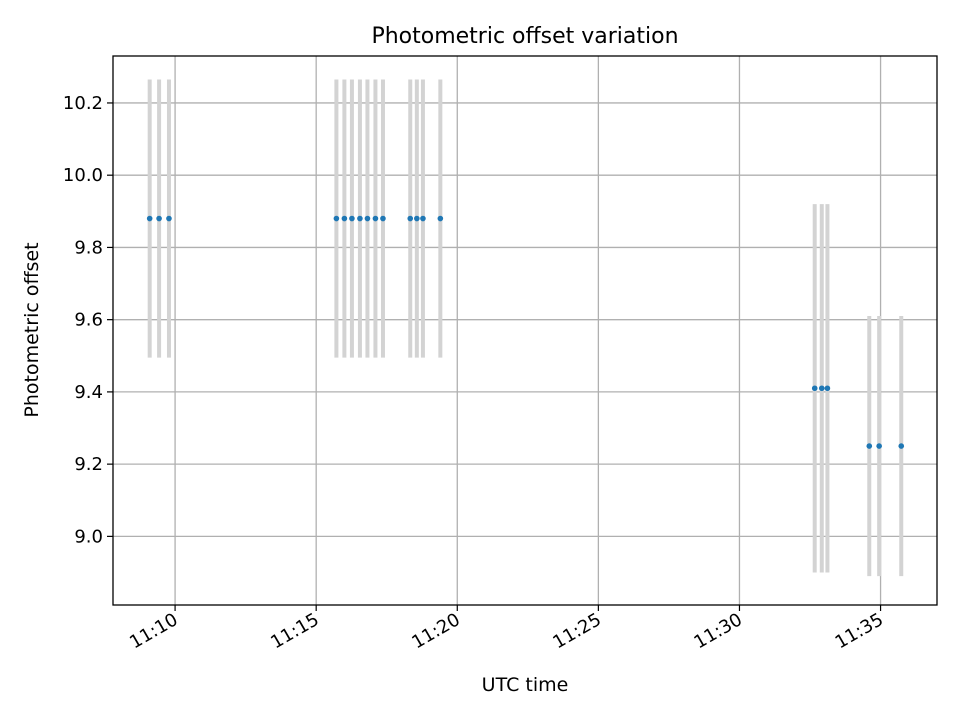 This screenshot has width=960, height=720. What do you see at coordinates (435, 631) in the screenshot?
I see `x-tick-label: 11:20` at bounding box center [435, 631].